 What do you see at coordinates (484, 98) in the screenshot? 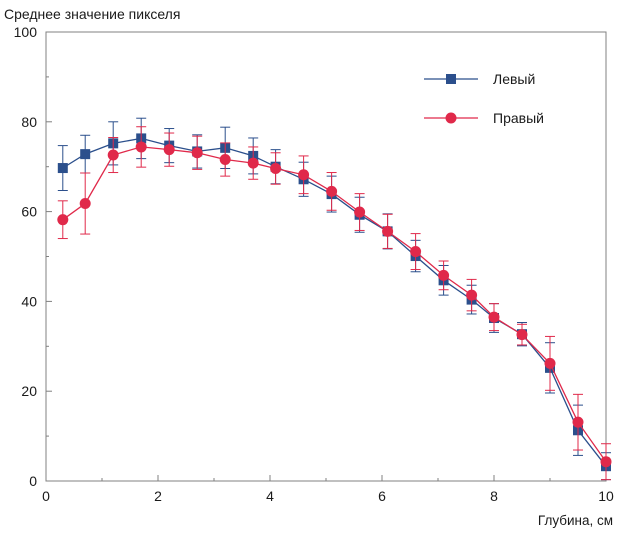
I see `chart-legend: Левый Правый` at bounding box center [484, 98].